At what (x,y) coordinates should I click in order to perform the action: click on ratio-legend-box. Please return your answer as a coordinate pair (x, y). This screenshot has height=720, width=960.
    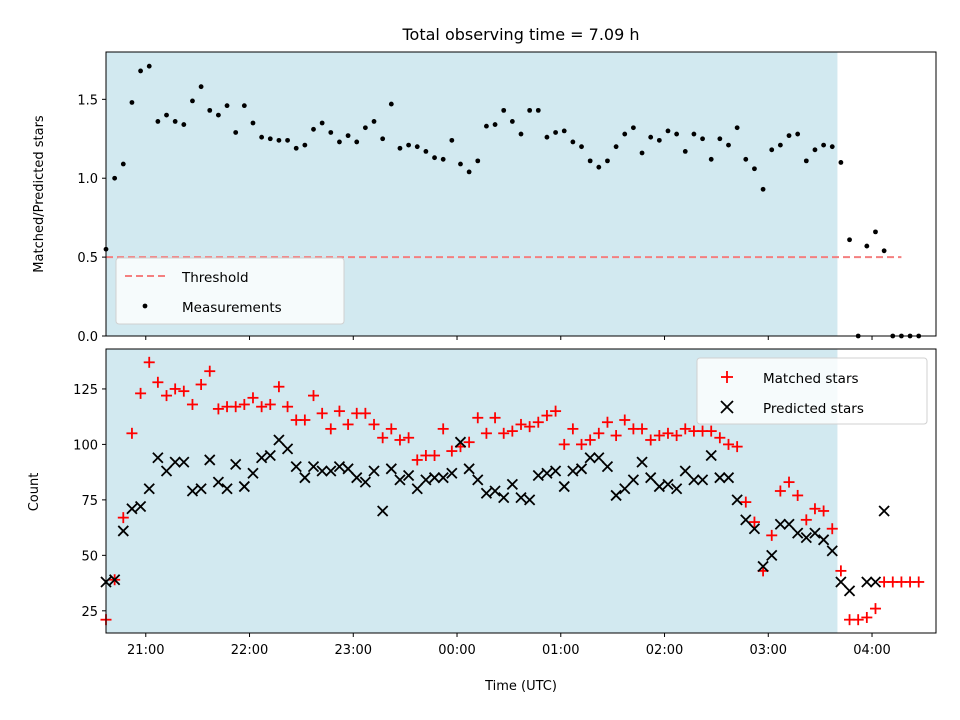
    Looking at the image, I should click on (230, 291).